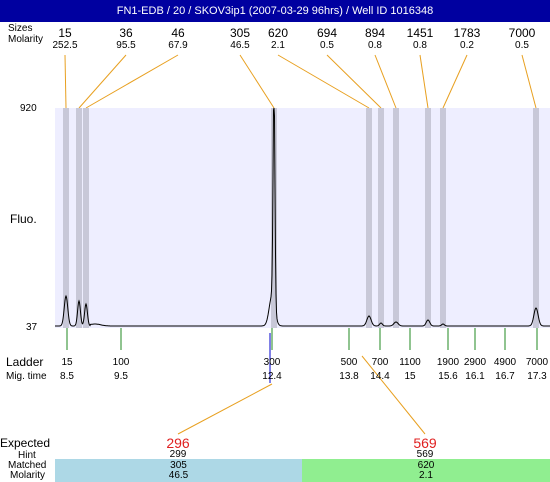  I want to click on expected-row-label: Expected, so click(25, 443).